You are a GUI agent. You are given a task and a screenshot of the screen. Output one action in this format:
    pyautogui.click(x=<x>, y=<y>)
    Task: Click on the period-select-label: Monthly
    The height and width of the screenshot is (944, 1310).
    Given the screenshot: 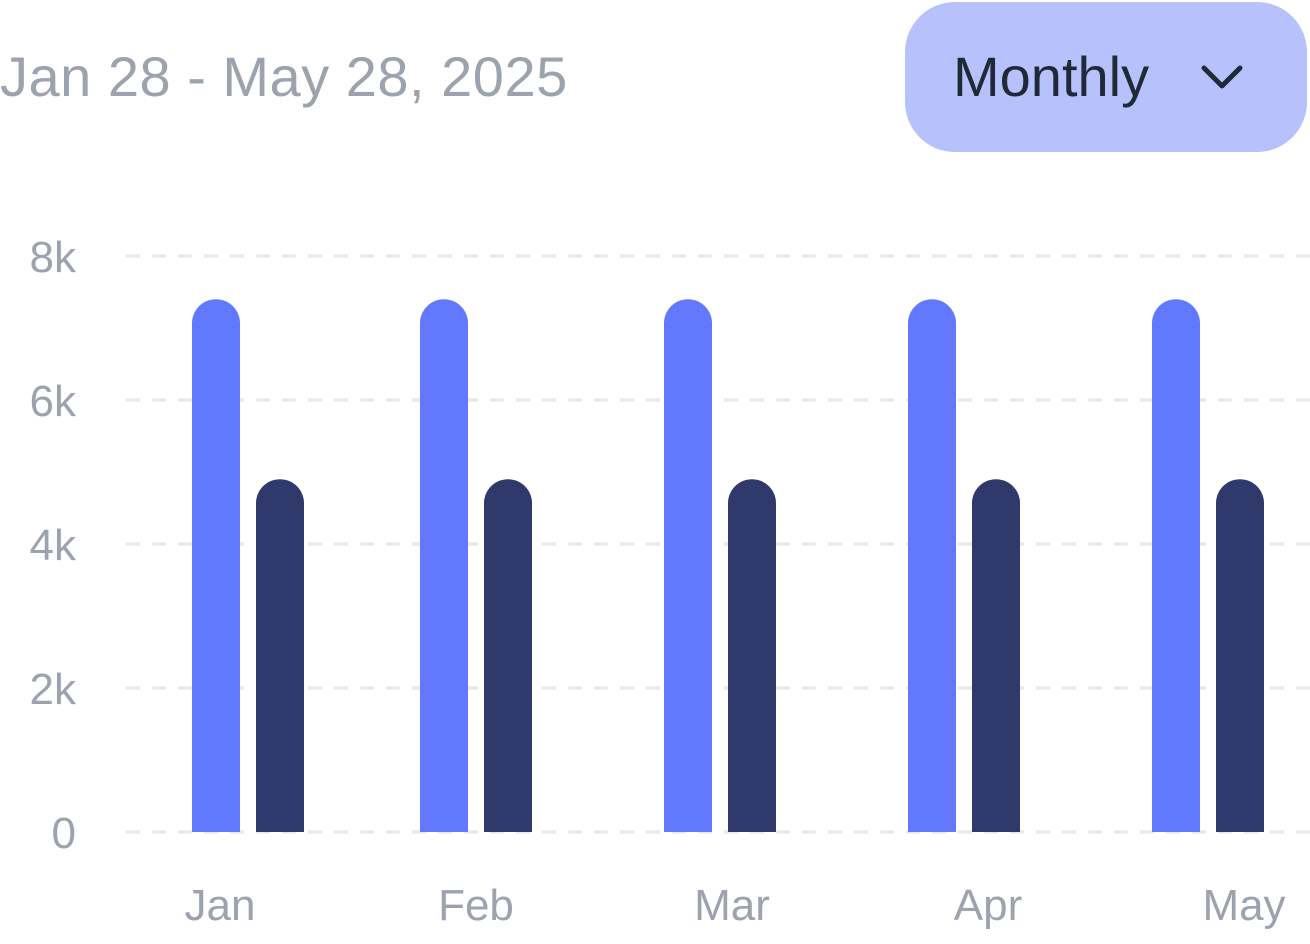 What is the action you would take?
    pyautogui.click(x=1051, y=76)
    